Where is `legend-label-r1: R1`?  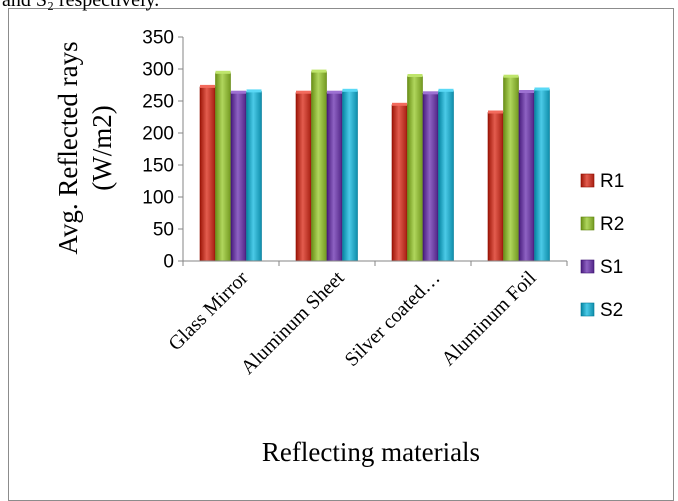
legend-label-r1: R1 is located at coordinates (612, 181).